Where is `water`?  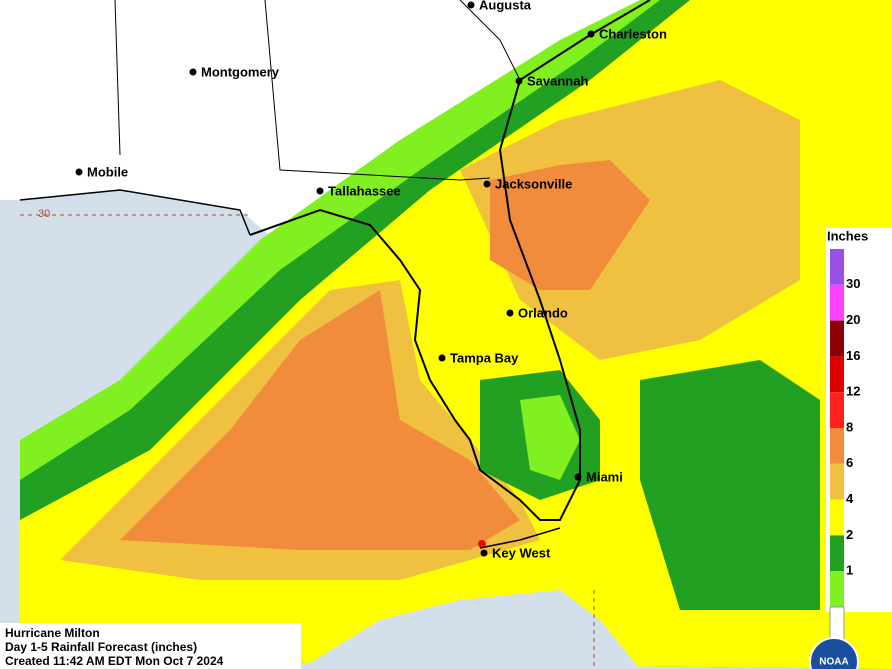 water is located at coordinates (470, 629).